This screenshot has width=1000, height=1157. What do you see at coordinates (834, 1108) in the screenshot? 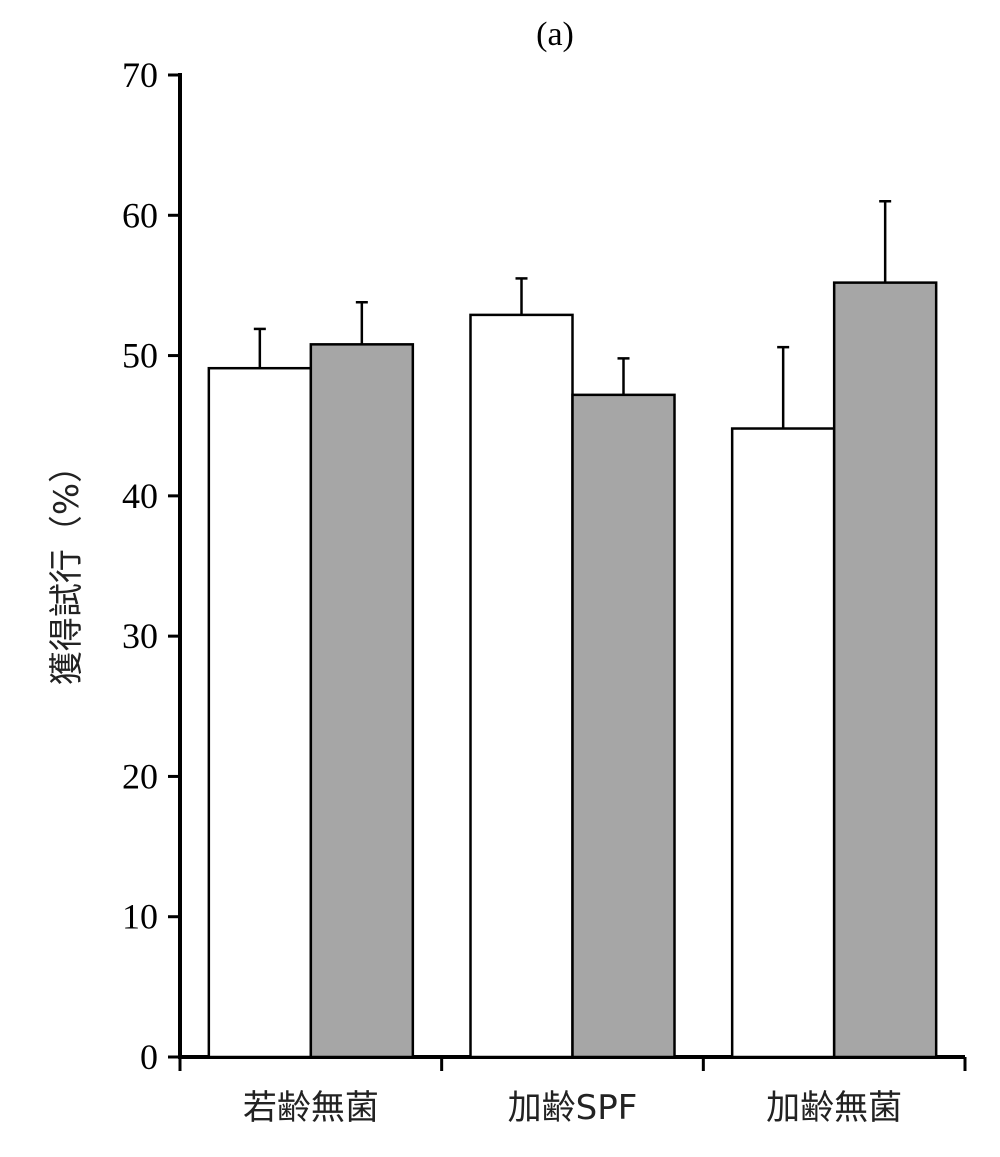
I see `x-category-label: 加齢無菌` at bounding box center [834, 1108].